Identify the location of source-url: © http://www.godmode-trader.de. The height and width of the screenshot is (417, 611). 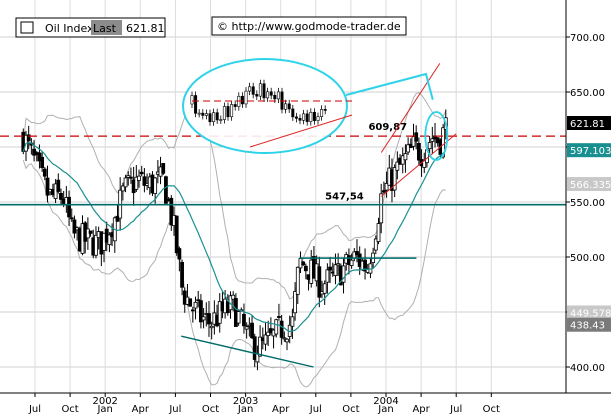
(309, 26).